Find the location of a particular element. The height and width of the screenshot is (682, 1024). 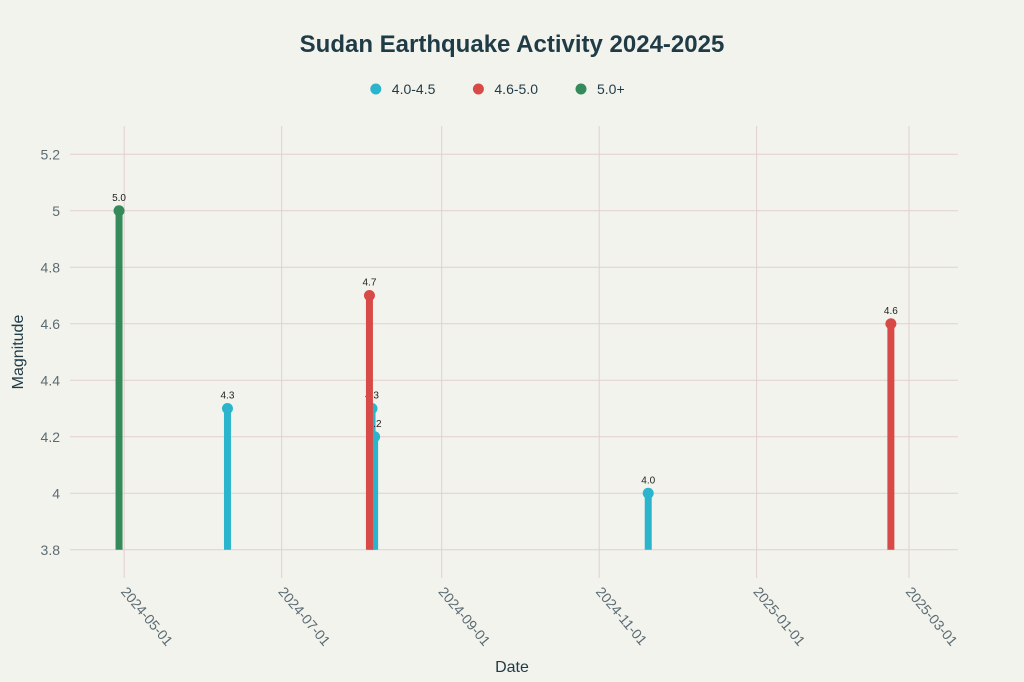

y-axis-ticks: 3.8 4 4.2 4.4 4.6 4.8 5 5.2 is located at coordinates (51, 352).